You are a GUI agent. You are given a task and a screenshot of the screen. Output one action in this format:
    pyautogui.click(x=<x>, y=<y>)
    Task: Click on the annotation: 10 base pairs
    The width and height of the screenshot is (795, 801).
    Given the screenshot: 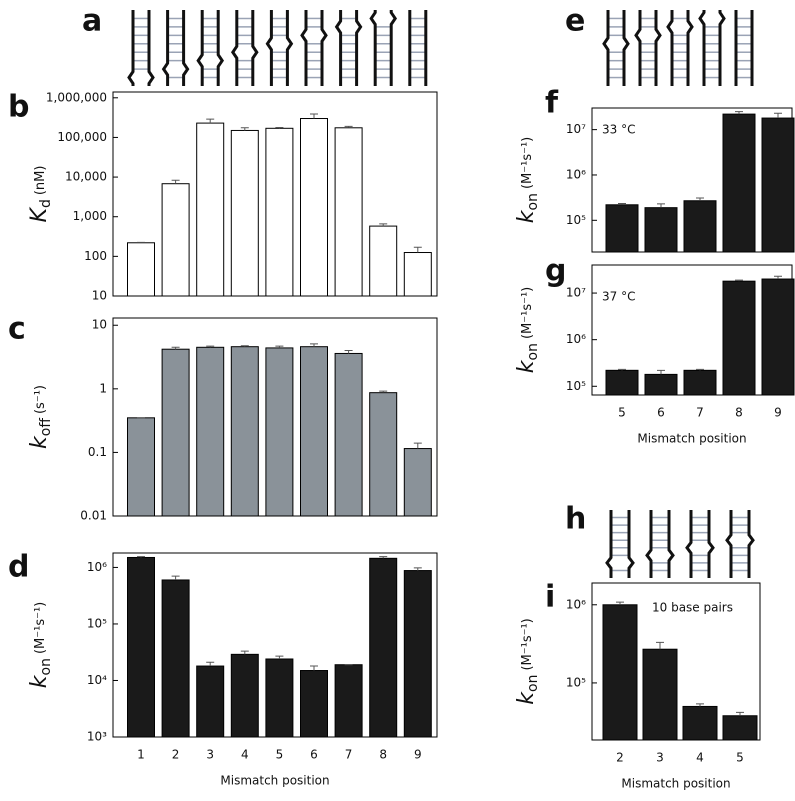 What is the action you would take?
    pyautogui.click(x=692, y=608)
    